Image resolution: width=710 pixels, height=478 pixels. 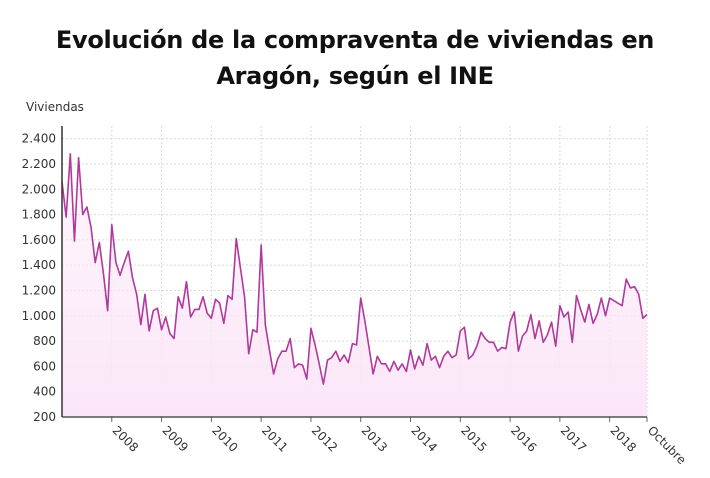 I want to click on y-axis-label: Viviendas, so click(x=55, y=107).